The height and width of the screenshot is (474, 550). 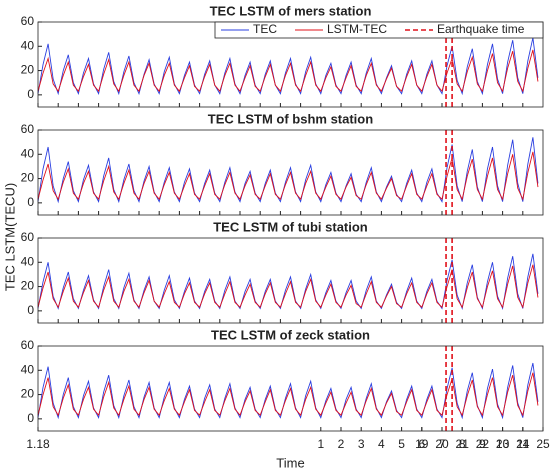 I want to click on legend-label: TEC, so click(x=265, y=29).